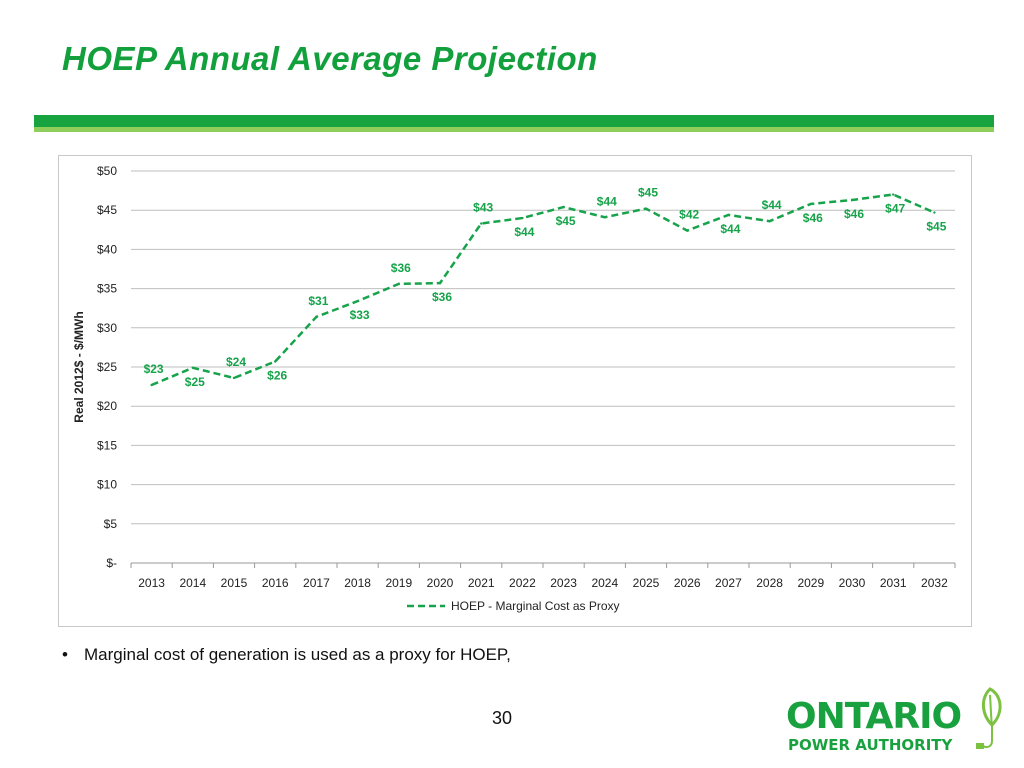  What do you see at coordinates (107, 328) in the screenshot?
I see `y-tick-label: $30` at bounding box center [107, 328].